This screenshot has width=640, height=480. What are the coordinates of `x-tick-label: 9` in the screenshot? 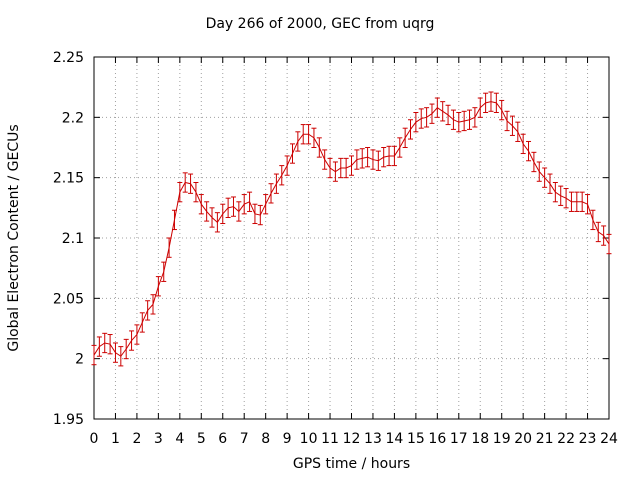 It's located at (287, 439).